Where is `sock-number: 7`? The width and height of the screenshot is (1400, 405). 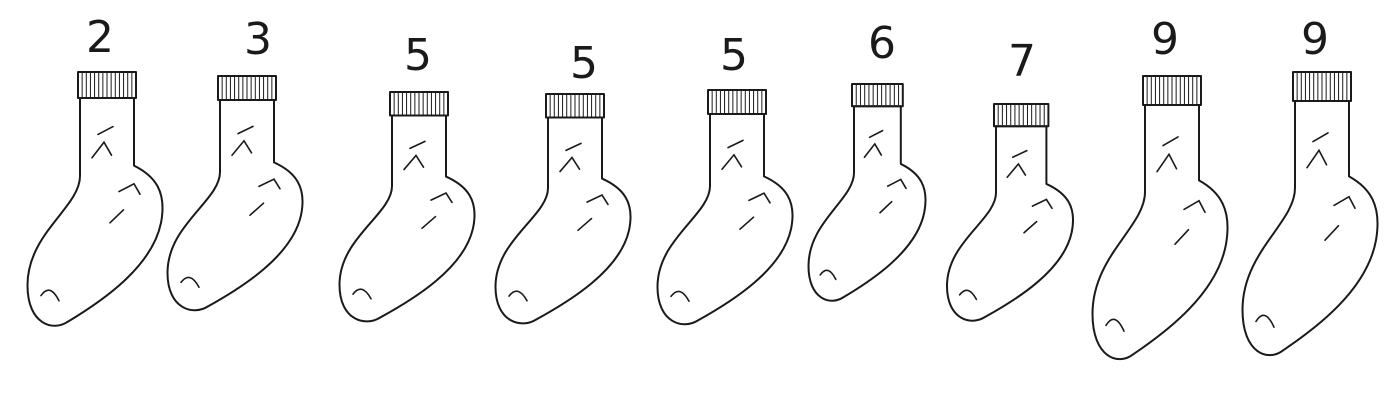 sock-number: 7 is located at coordinates (1022, 61).